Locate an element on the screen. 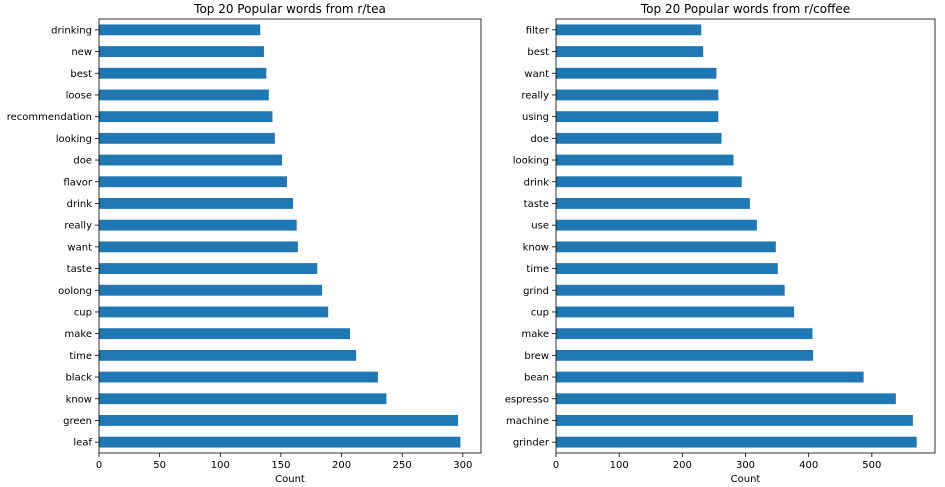  coffee-x-tick-label: 0 is located at coordinates (556, 465).